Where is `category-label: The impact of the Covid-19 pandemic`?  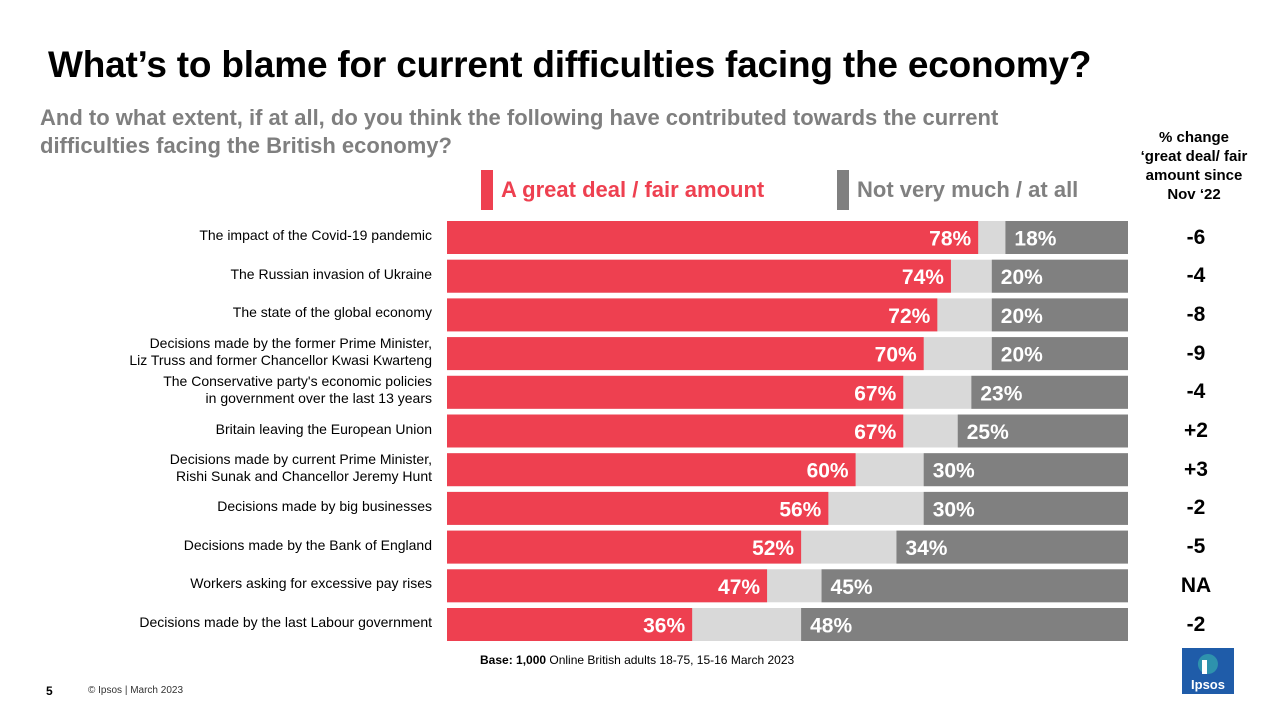
category-label: The impact of the Covid-19 pandemic is located at coordinates (315, 235).